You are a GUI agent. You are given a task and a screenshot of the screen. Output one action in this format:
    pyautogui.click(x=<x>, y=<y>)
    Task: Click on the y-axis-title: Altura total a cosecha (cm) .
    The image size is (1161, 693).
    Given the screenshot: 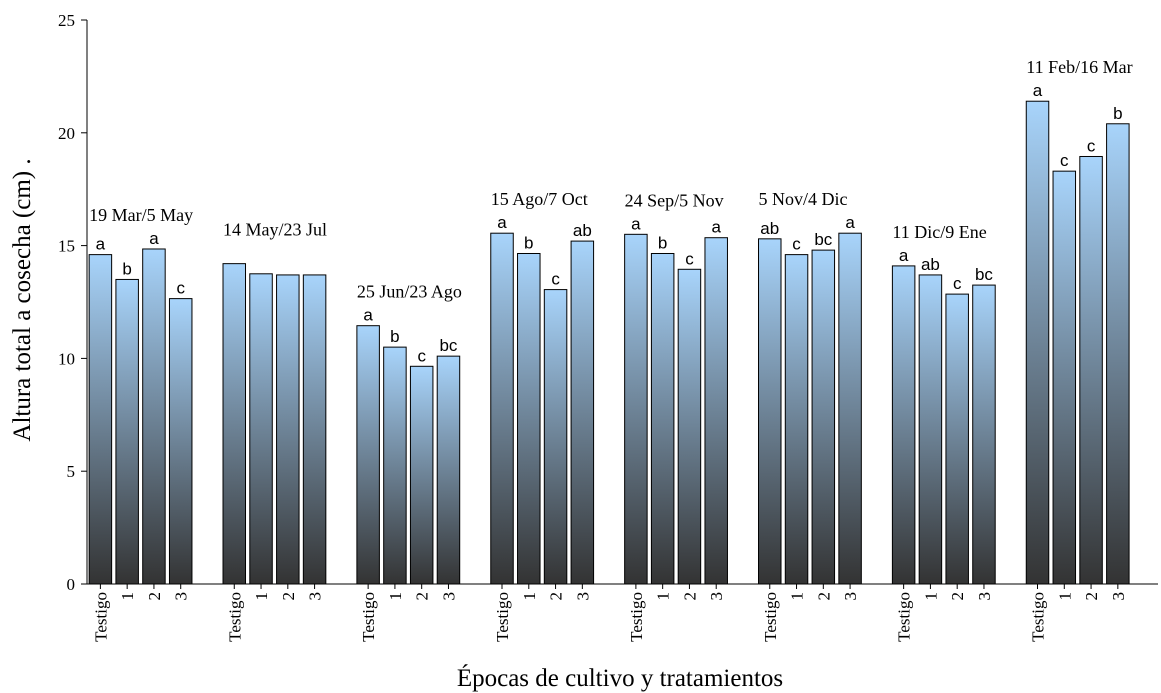 What is the action you would take?
    pyautogui.click(x=22, y=299)
    